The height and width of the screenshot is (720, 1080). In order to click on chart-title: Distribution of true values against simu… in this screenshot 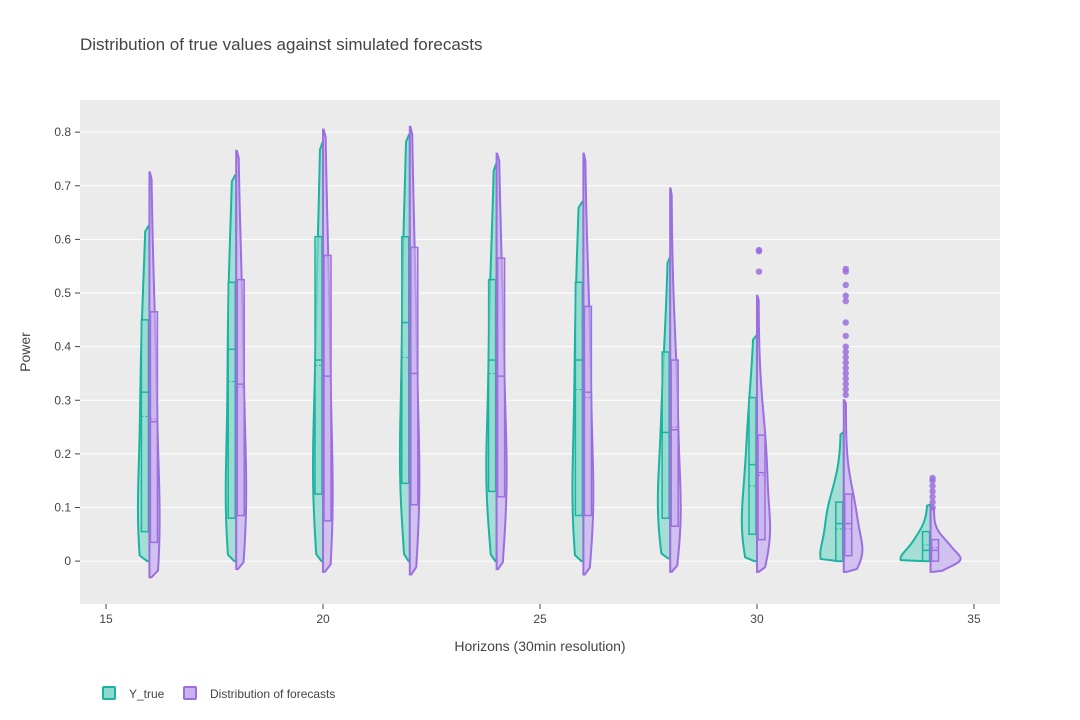, I will do `click(281, 44)`.